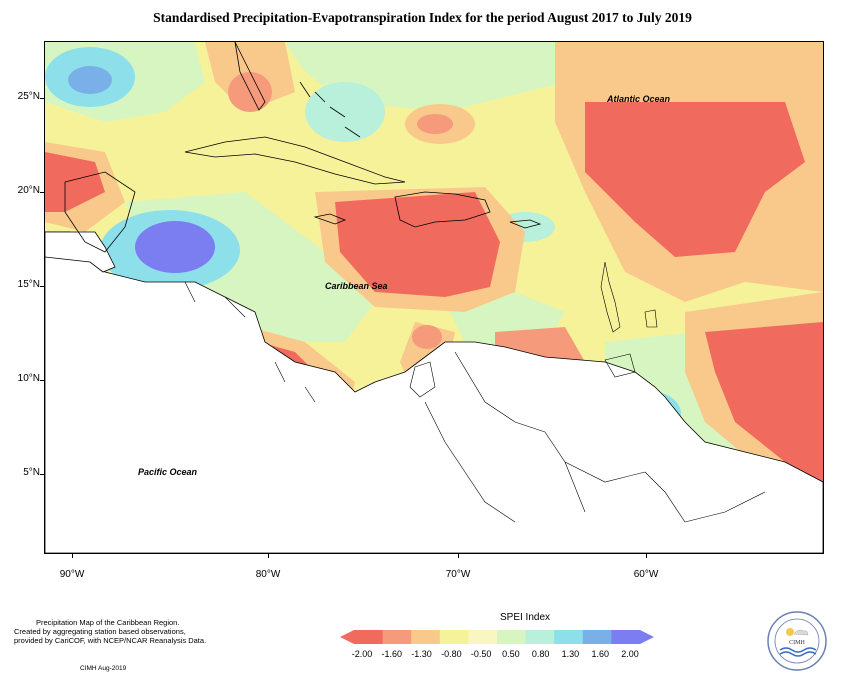  Describe the element at coordinates (421, 654) in the screenshot. I see `legend-value-label: -1.30` at that location.